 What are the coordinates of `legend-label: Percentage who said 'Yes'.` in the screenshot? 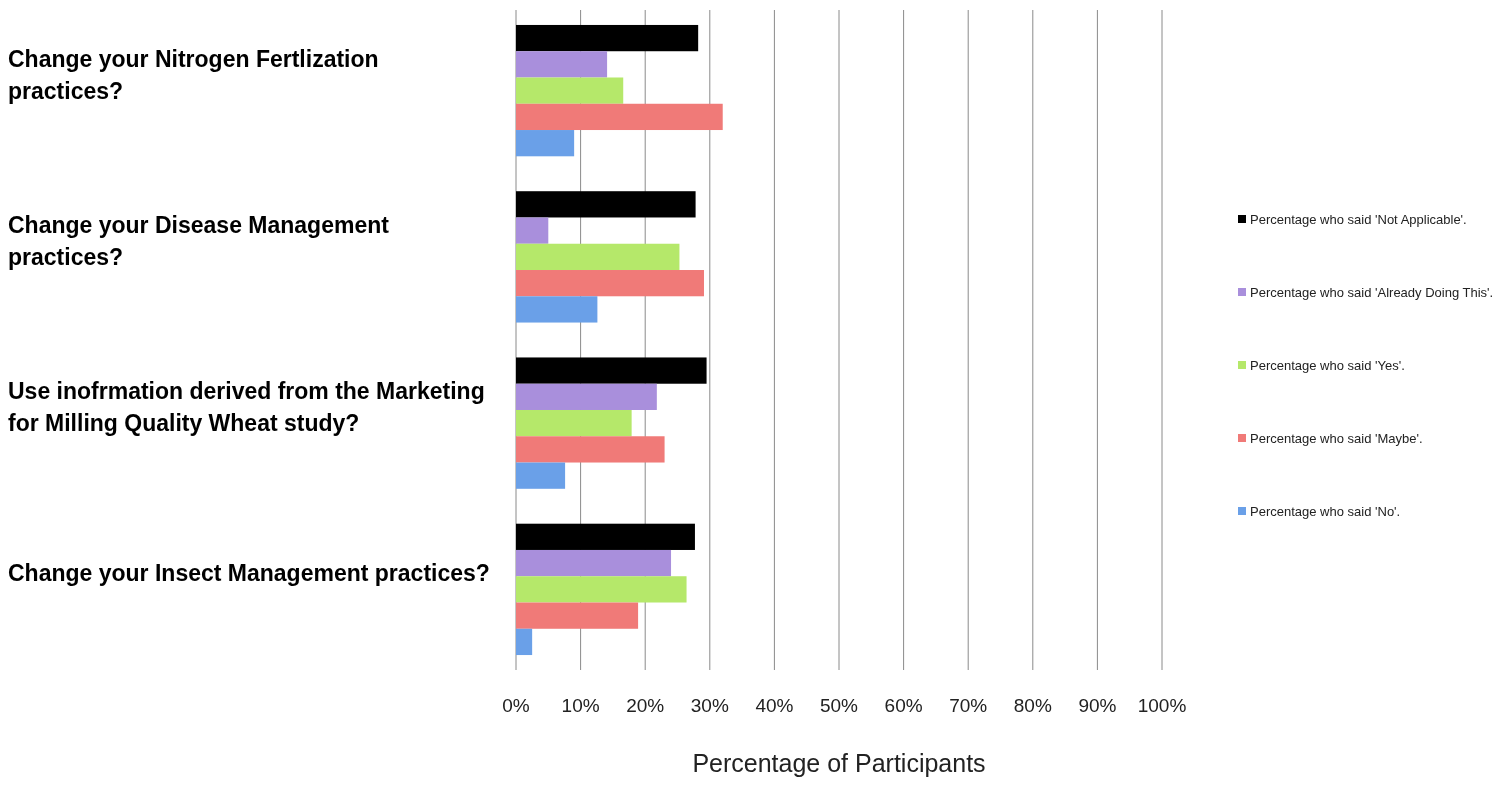 It's located at (1327, 365).